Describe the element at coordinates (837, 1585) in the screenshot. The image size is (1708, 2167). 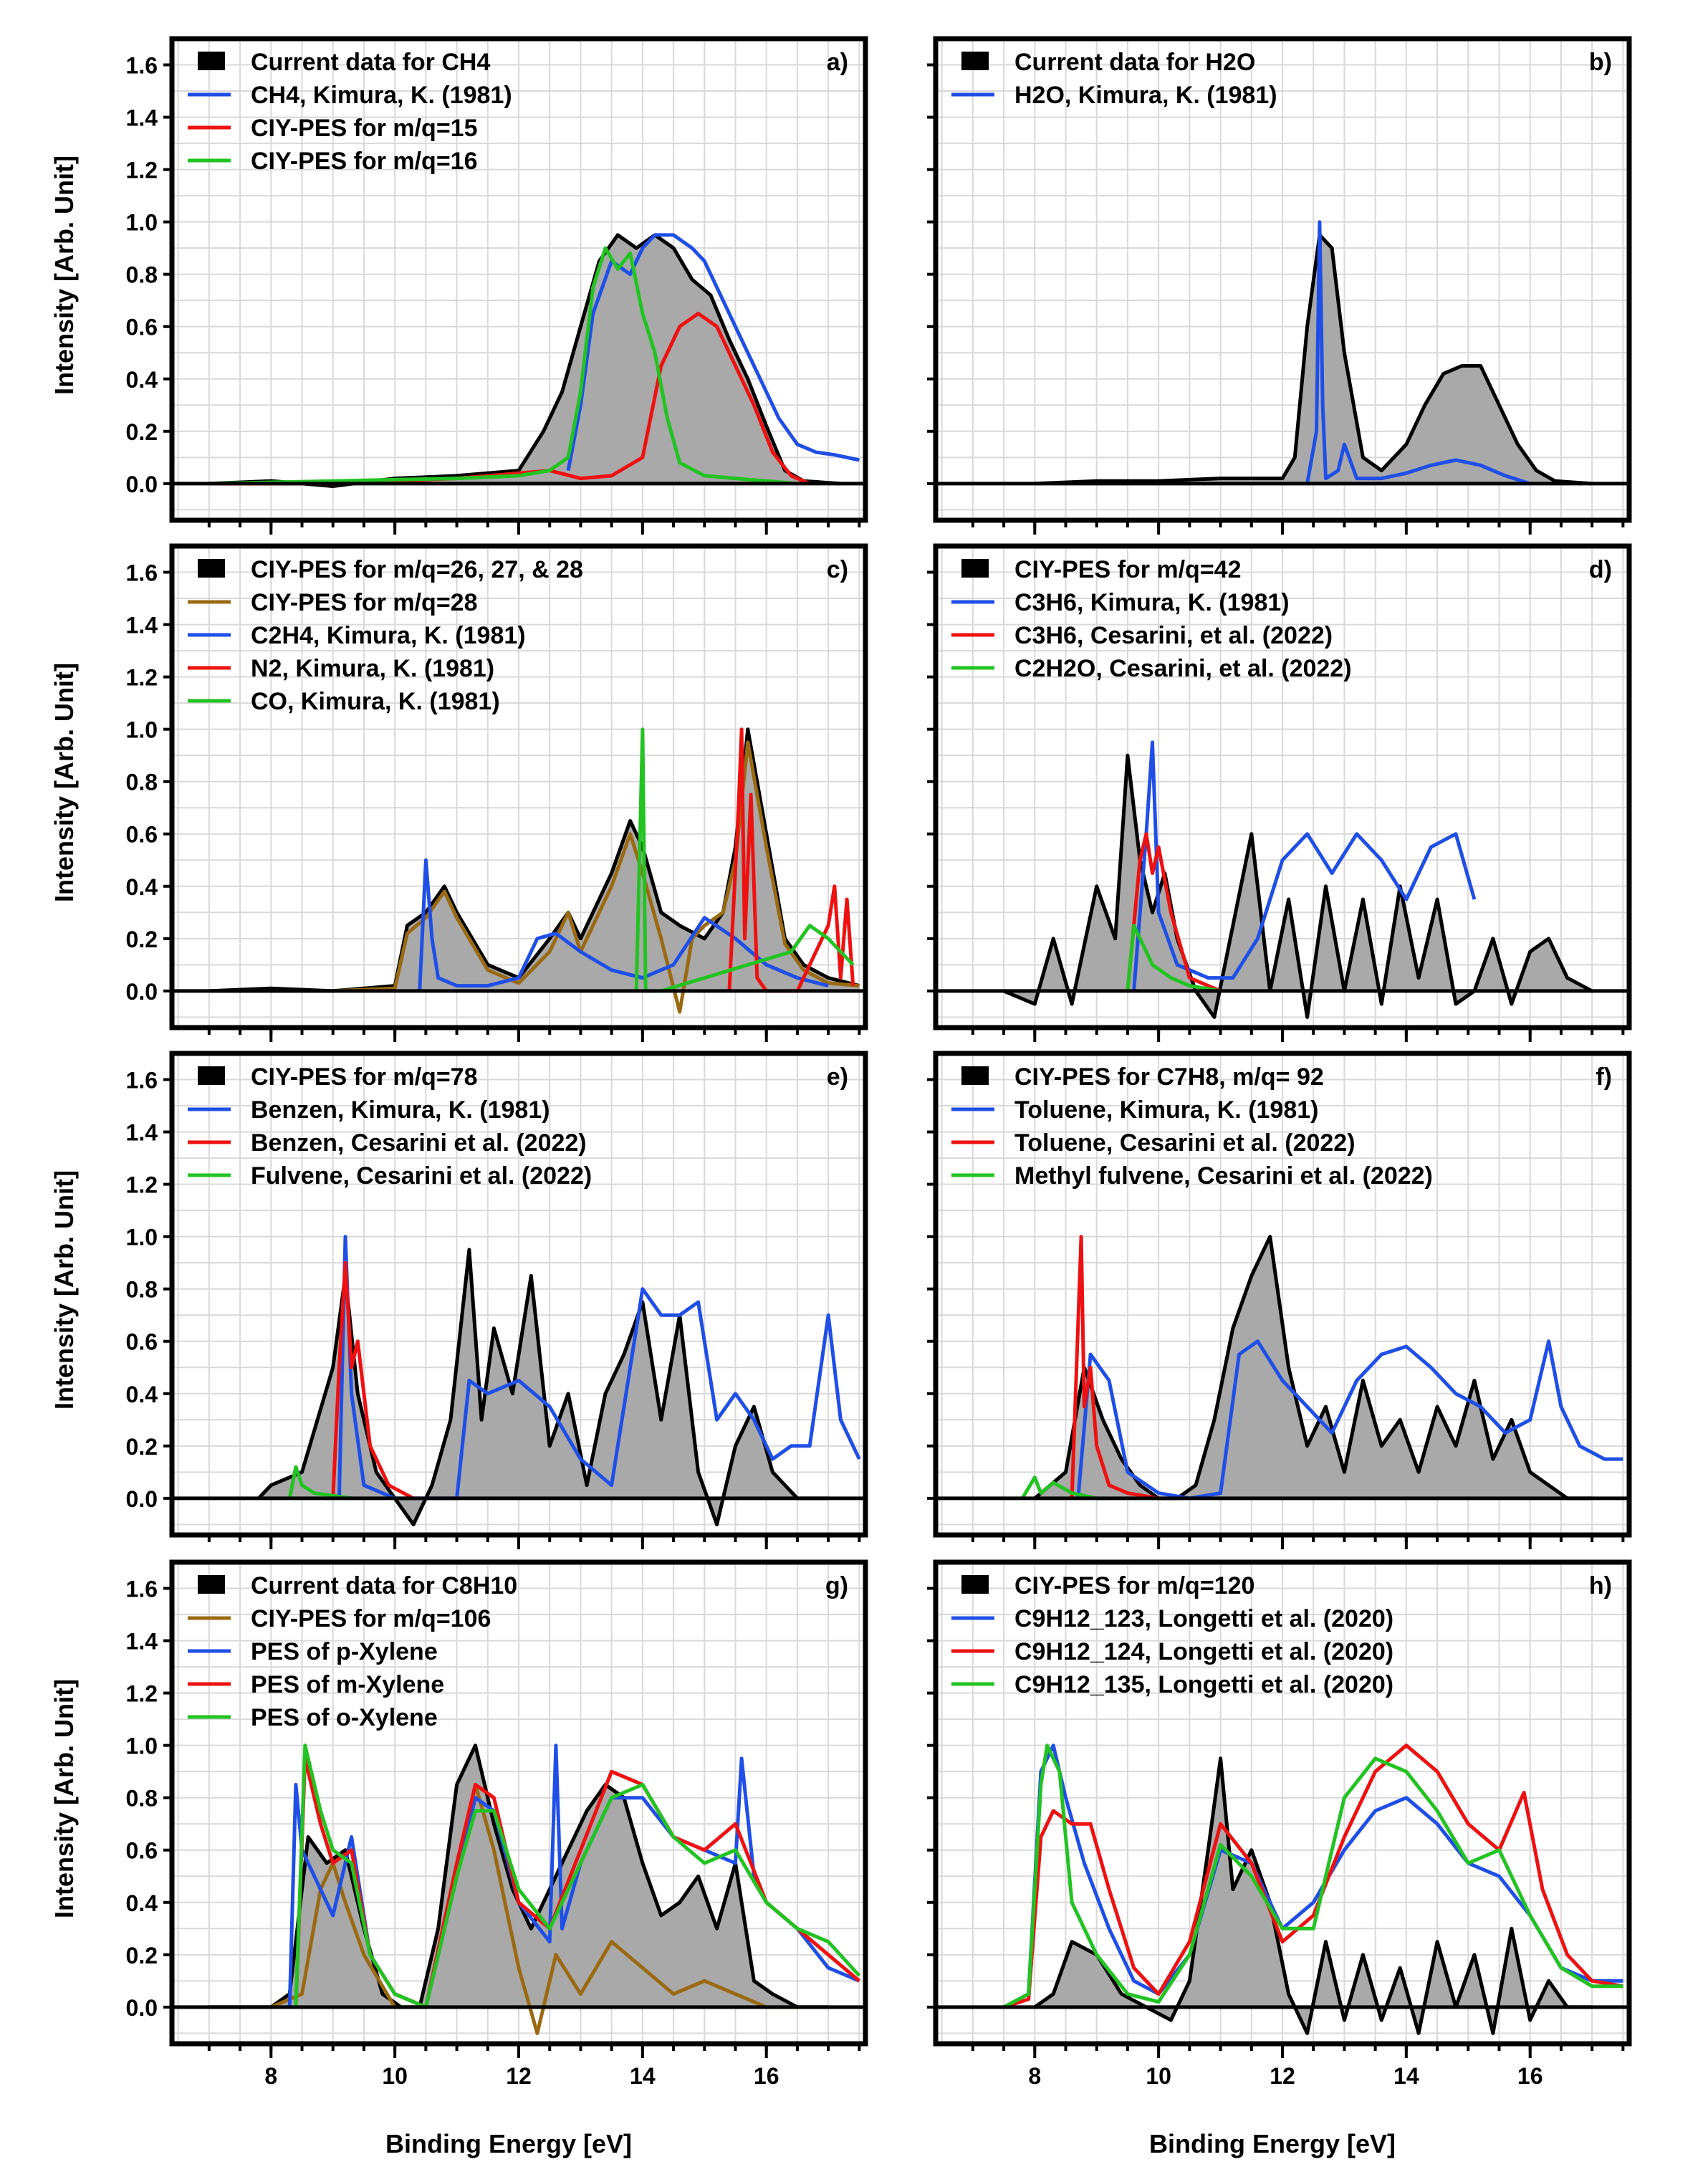
I see `panel-label: g)` at that location.